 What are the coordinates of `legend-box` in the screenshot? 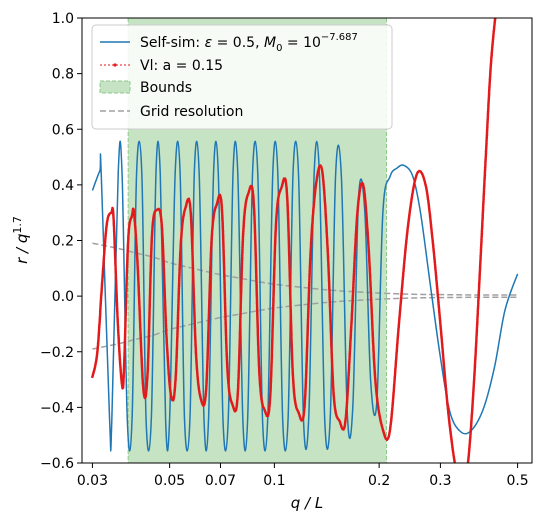 It's located at (242, 77).